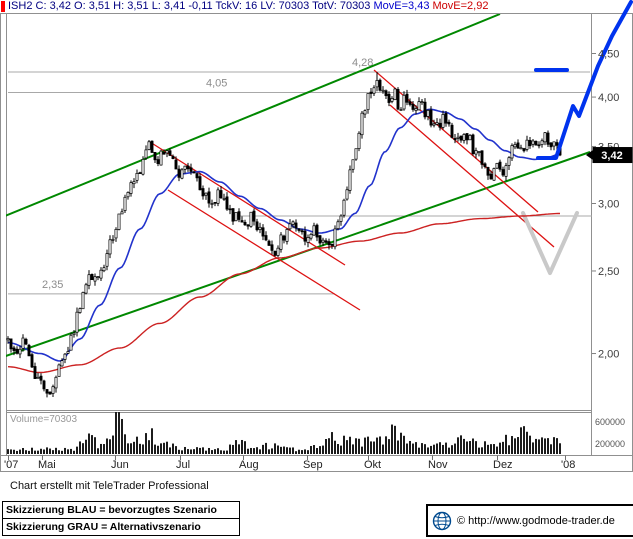 The height and width of the screenshot is (539, 633). Describe the element at coordinates (120, 465) in the screenshot. I see `x-axis-label: Jun` at that location.